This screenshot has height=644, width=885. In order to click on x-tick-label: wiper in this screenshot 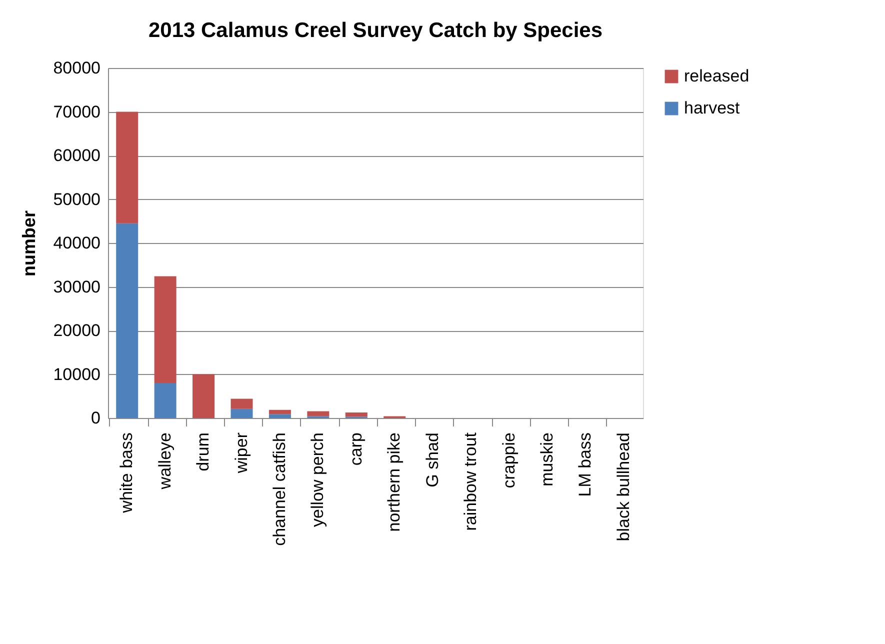, I will do `click(241, 453)`.